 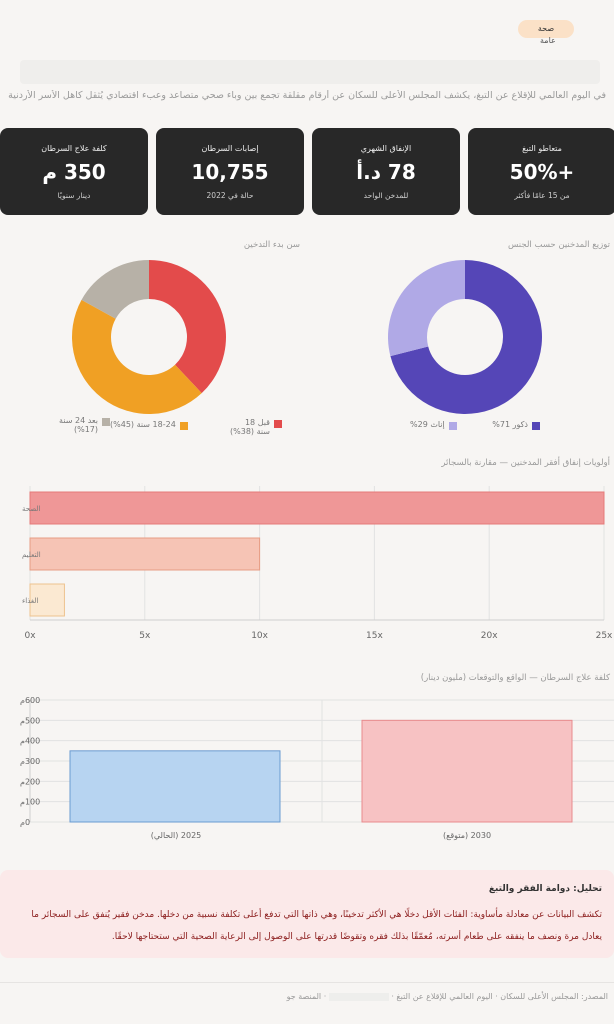 I want to click on legend-label: إناث 29%, so click(x=427, y=424).